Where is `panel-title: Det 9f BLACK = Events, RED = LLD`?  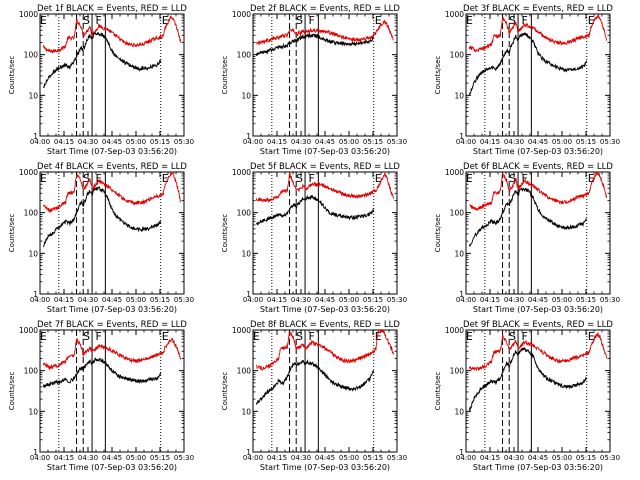 panel-title: Det 9f BLACK = Events, RED = LLD is located at coordinates (538, 325).